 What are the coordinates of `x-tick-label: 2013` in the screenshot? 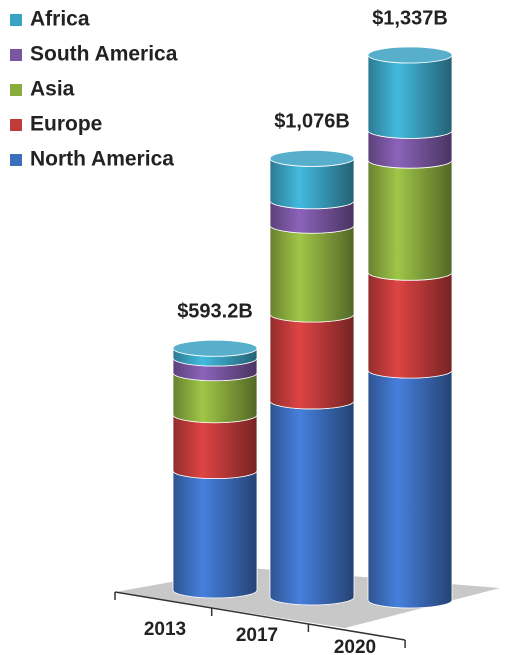 It's located at (165, 629).